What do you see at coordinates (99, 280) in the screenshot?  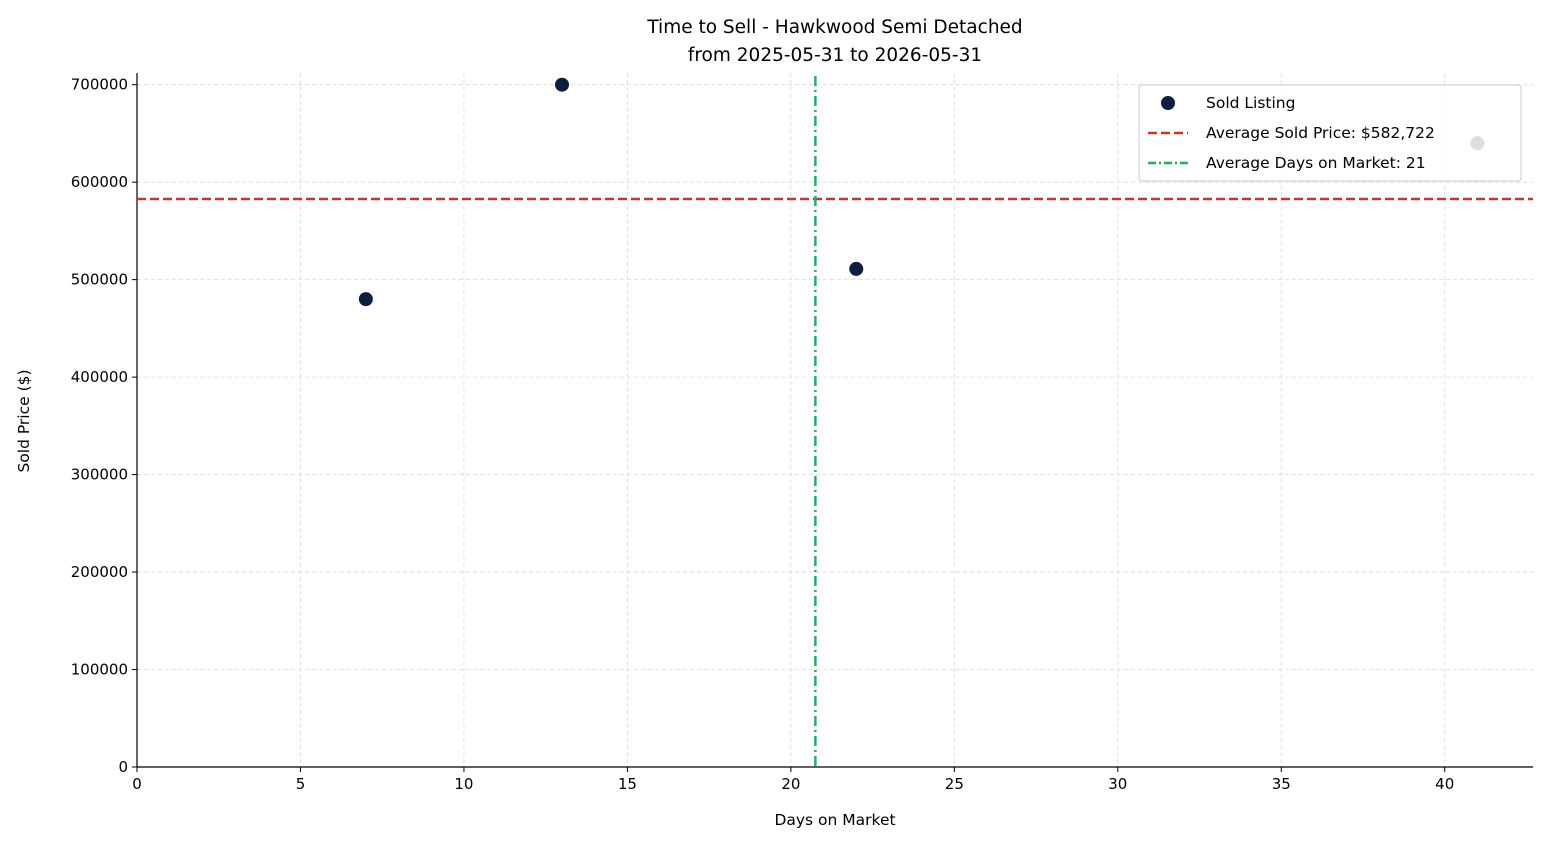 I see `y-tick-label: 500000` at bounding box center [99, 280].